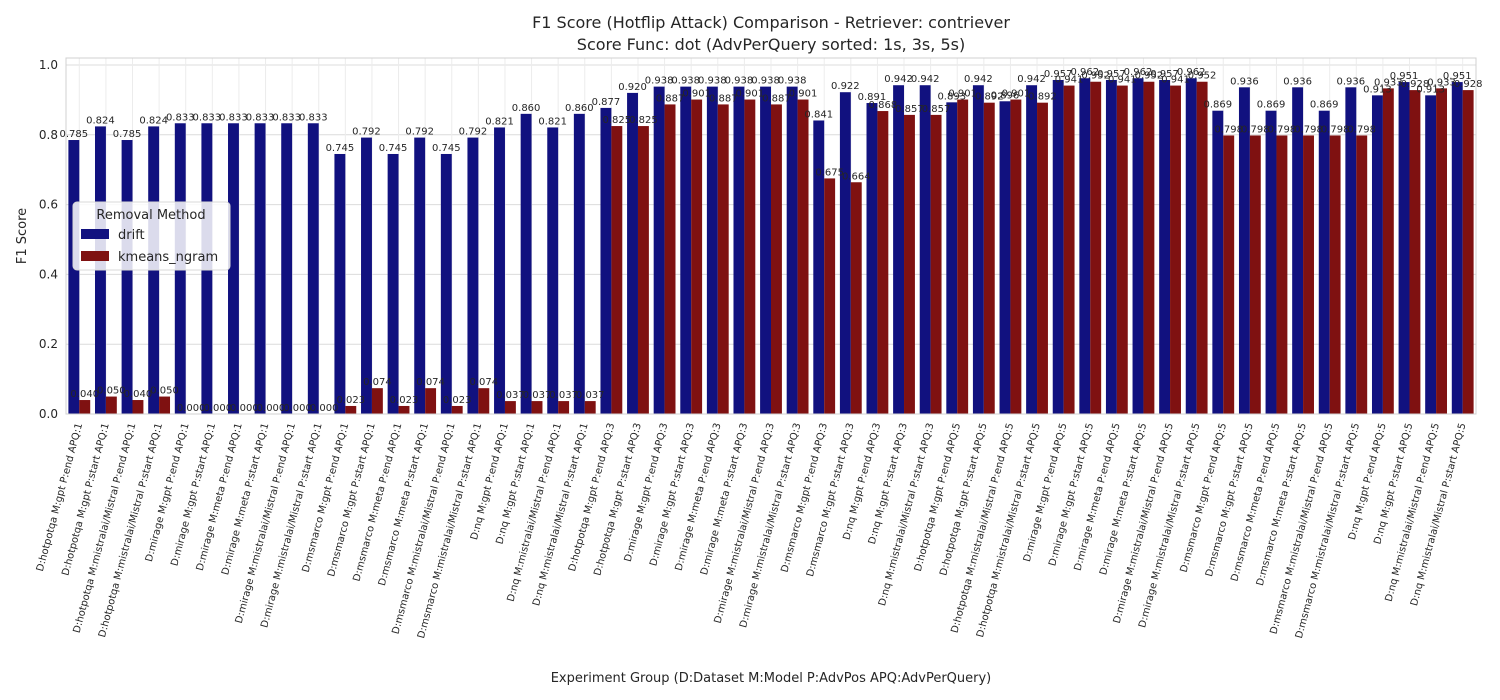 This screenshot has height=700, width=1500. I want to click on y-tick-label: 0.8, so click(48, 135).